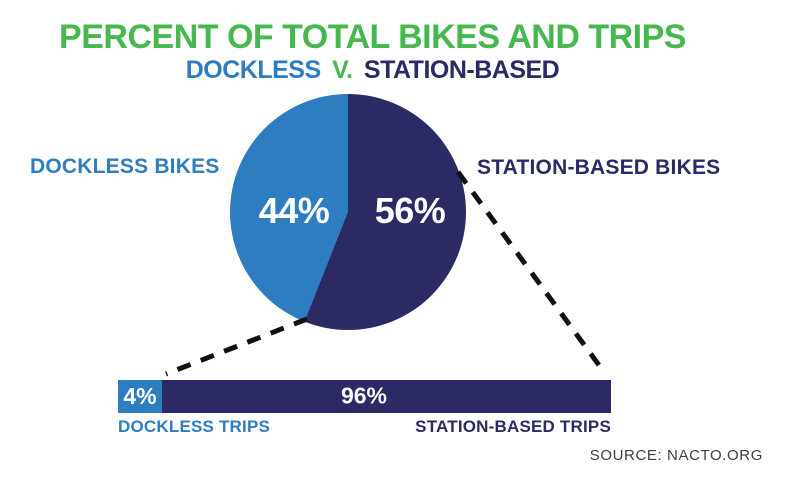 The image size is (799, 490). What do you see at coordinates (236, 346) in the screenshot?
I see `connector-line-left` at bounding box center [236, 346].